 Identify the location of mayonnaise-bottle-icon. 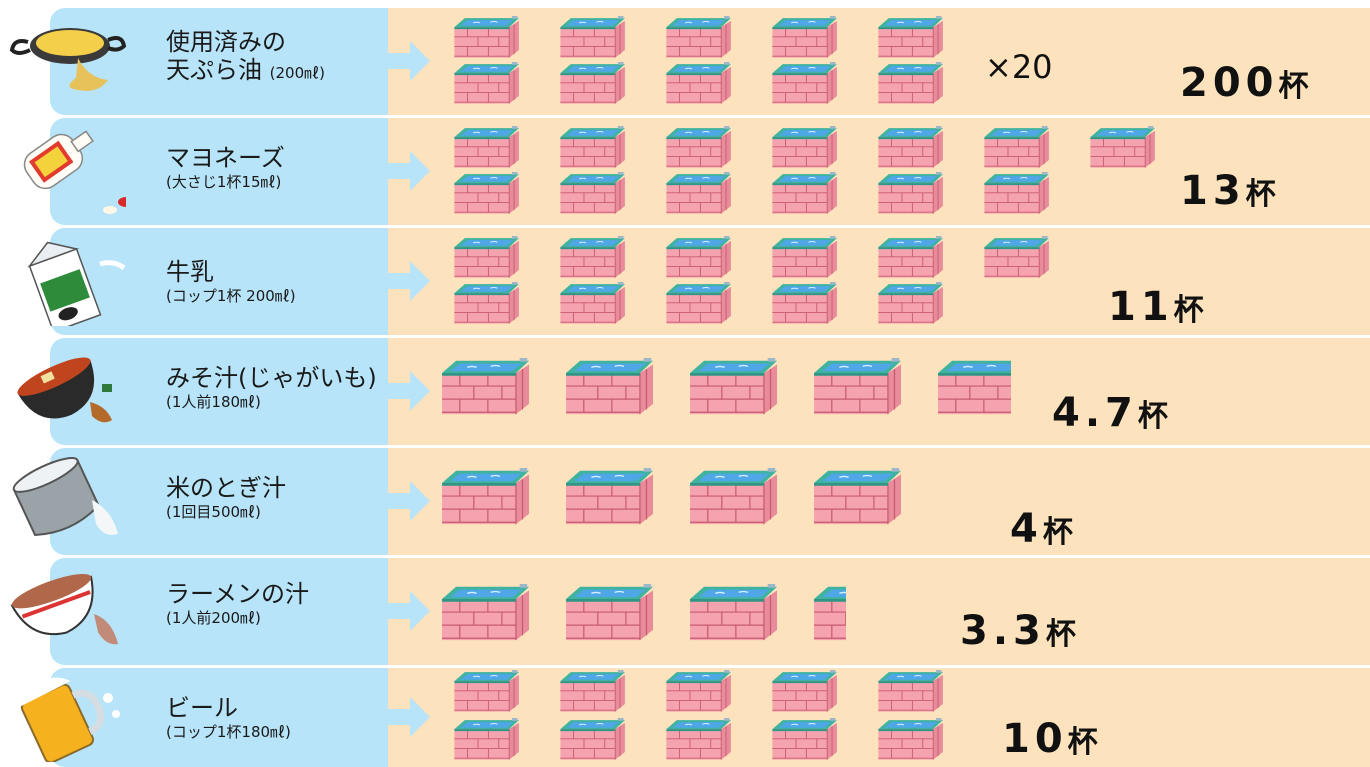
(74, 172).